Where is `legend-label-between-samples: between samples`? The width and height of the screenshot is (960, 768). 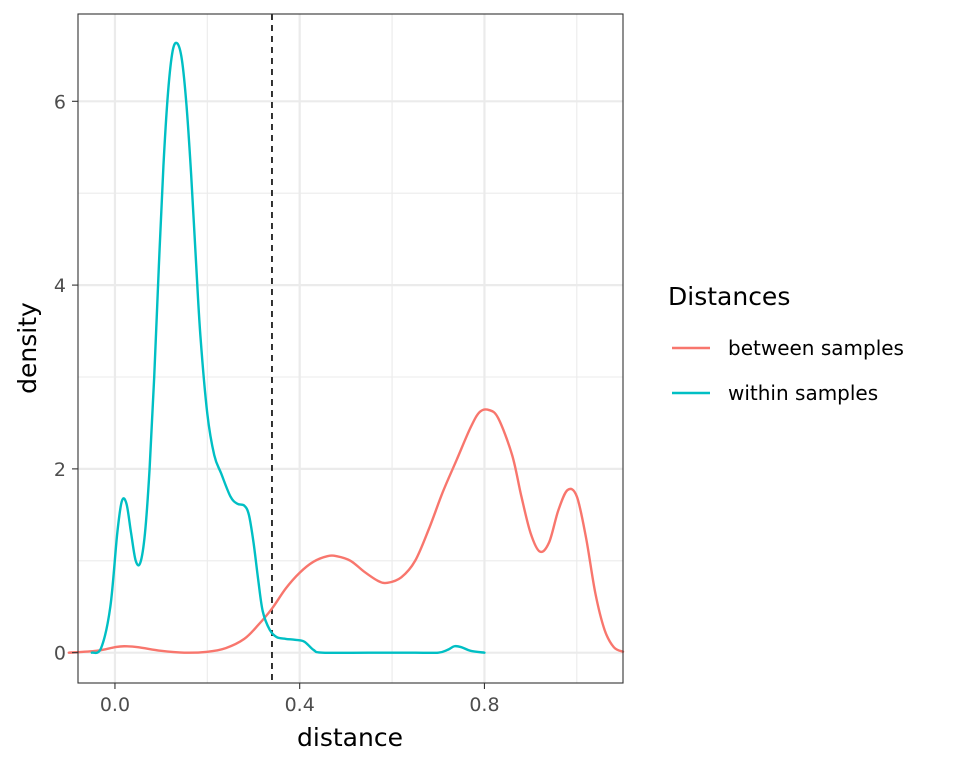
legend-label-between-samples: between samples is located at coordinates (816, 348).